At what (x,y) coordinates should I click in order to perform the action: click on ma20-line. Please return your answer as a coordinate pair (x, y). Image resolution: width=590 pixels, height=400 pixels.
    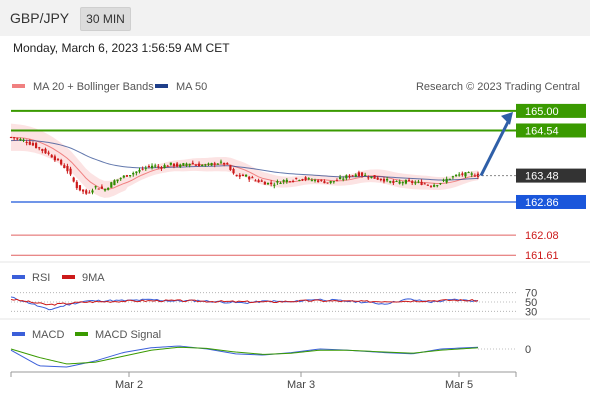
    Looking at the image, I should click on (244, 163).